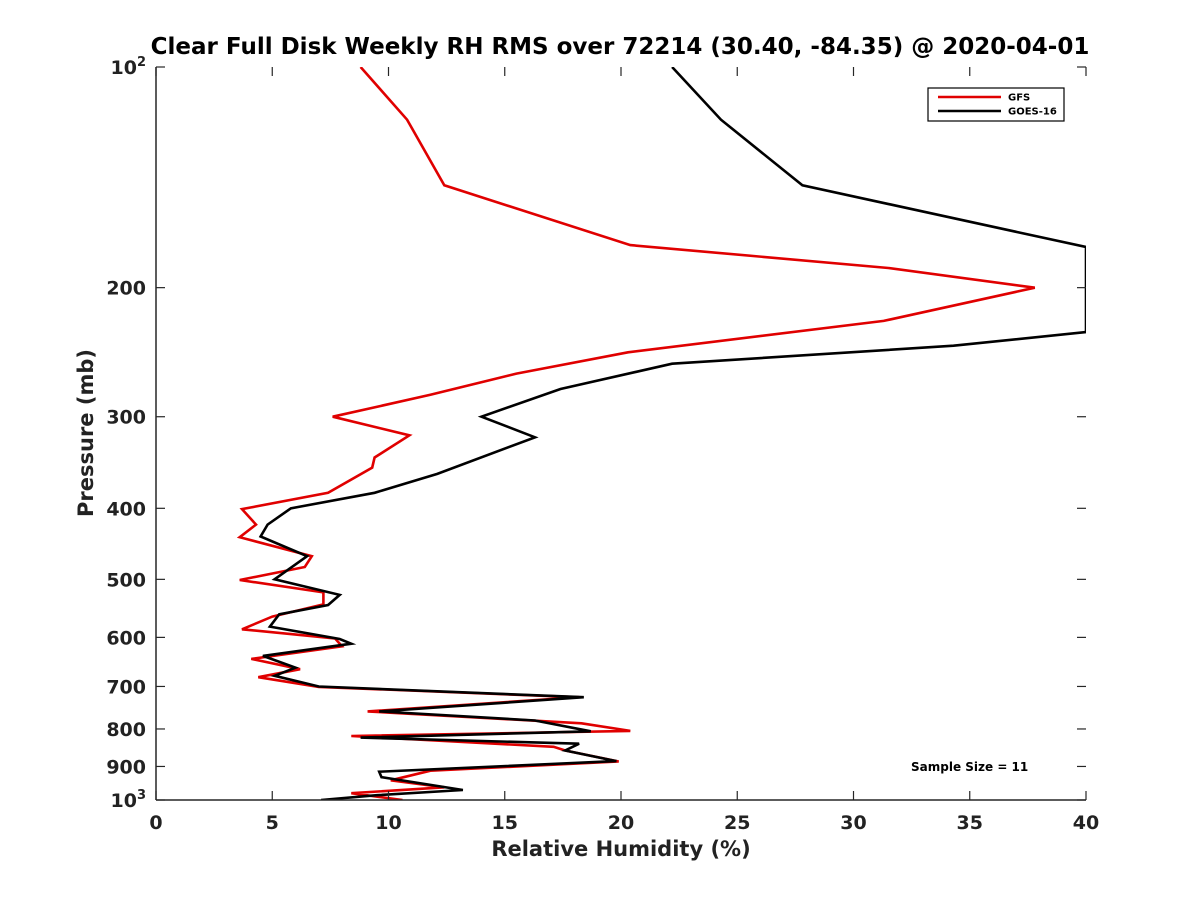 Image resolution: width=1200 pixels, height=900 pixels. I want to click on x-tick-label: 40, so click(1086, 823).